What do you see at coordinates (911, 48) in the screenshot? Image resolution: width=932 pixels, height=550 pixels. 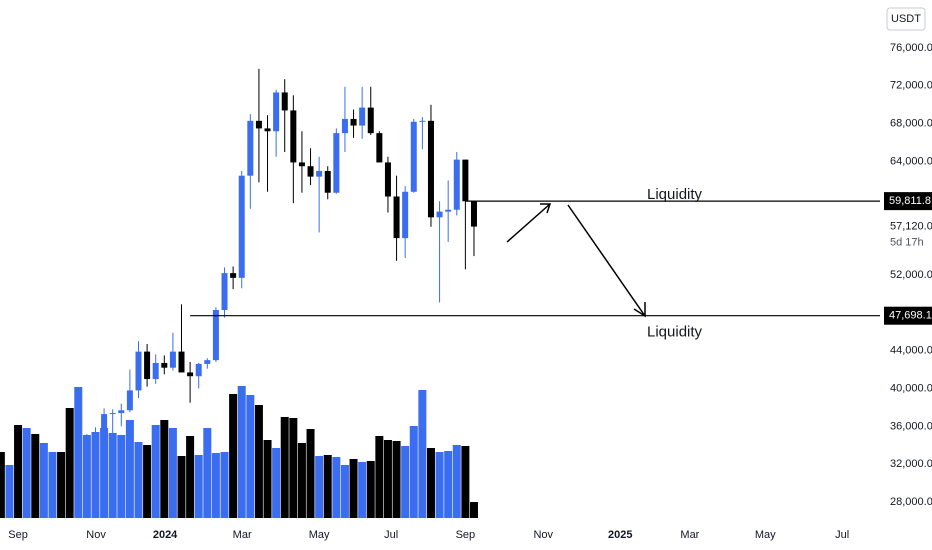 I see `y-tick-label: 76,000.0` at bounding box center [911, 48].